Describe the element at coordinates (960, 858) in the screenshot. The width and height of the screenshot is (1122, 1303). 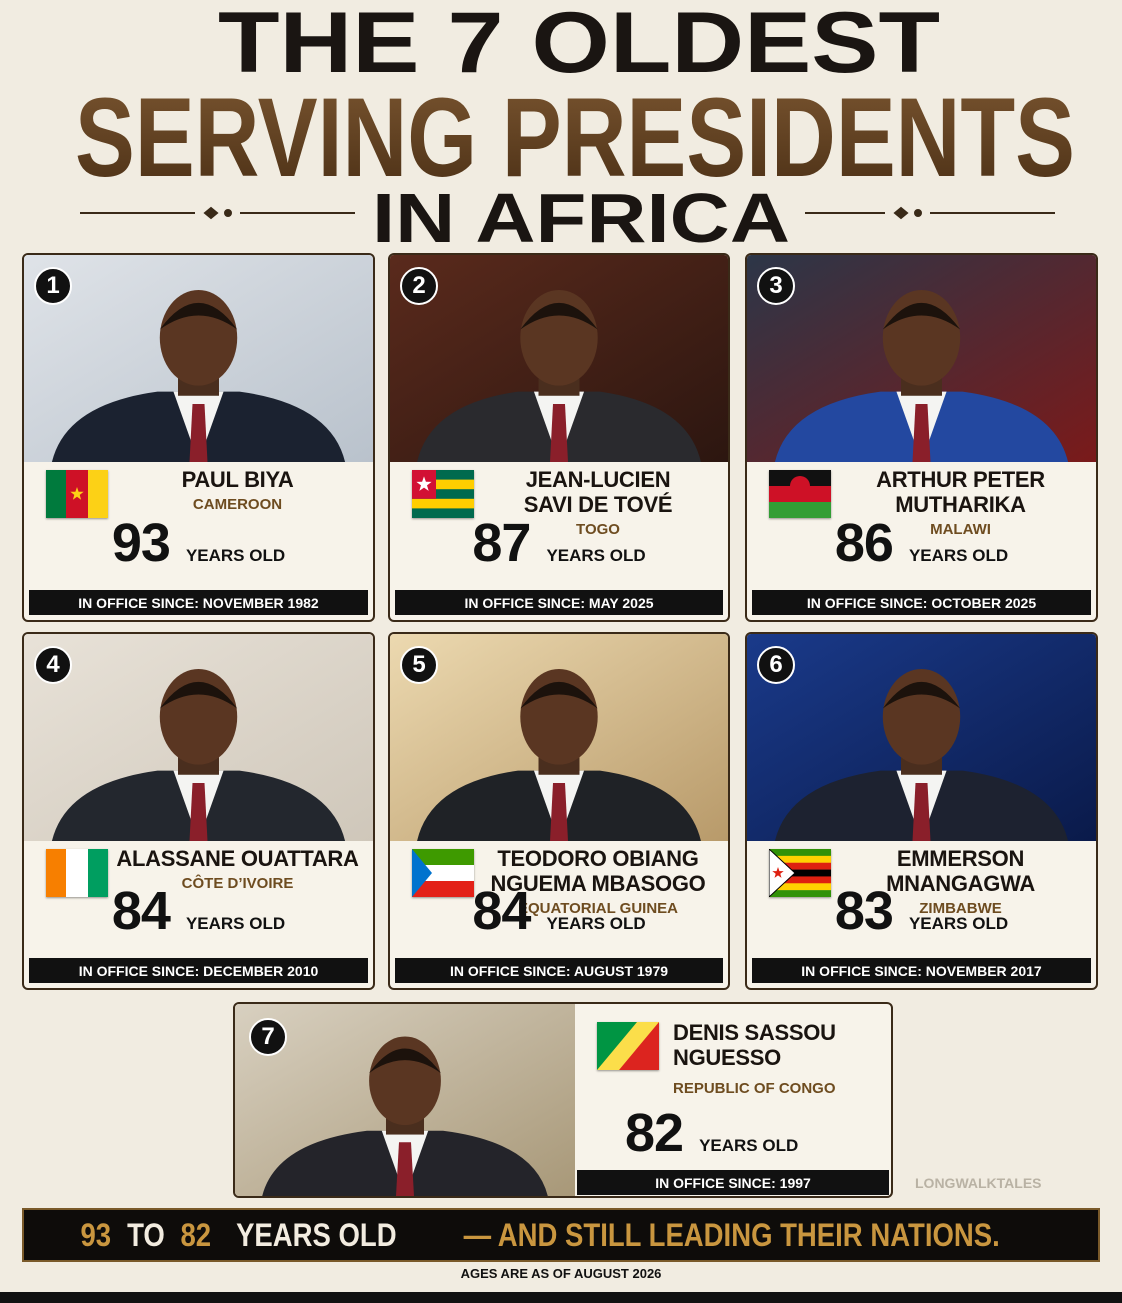
I see `name: EMMERSON` at that location.